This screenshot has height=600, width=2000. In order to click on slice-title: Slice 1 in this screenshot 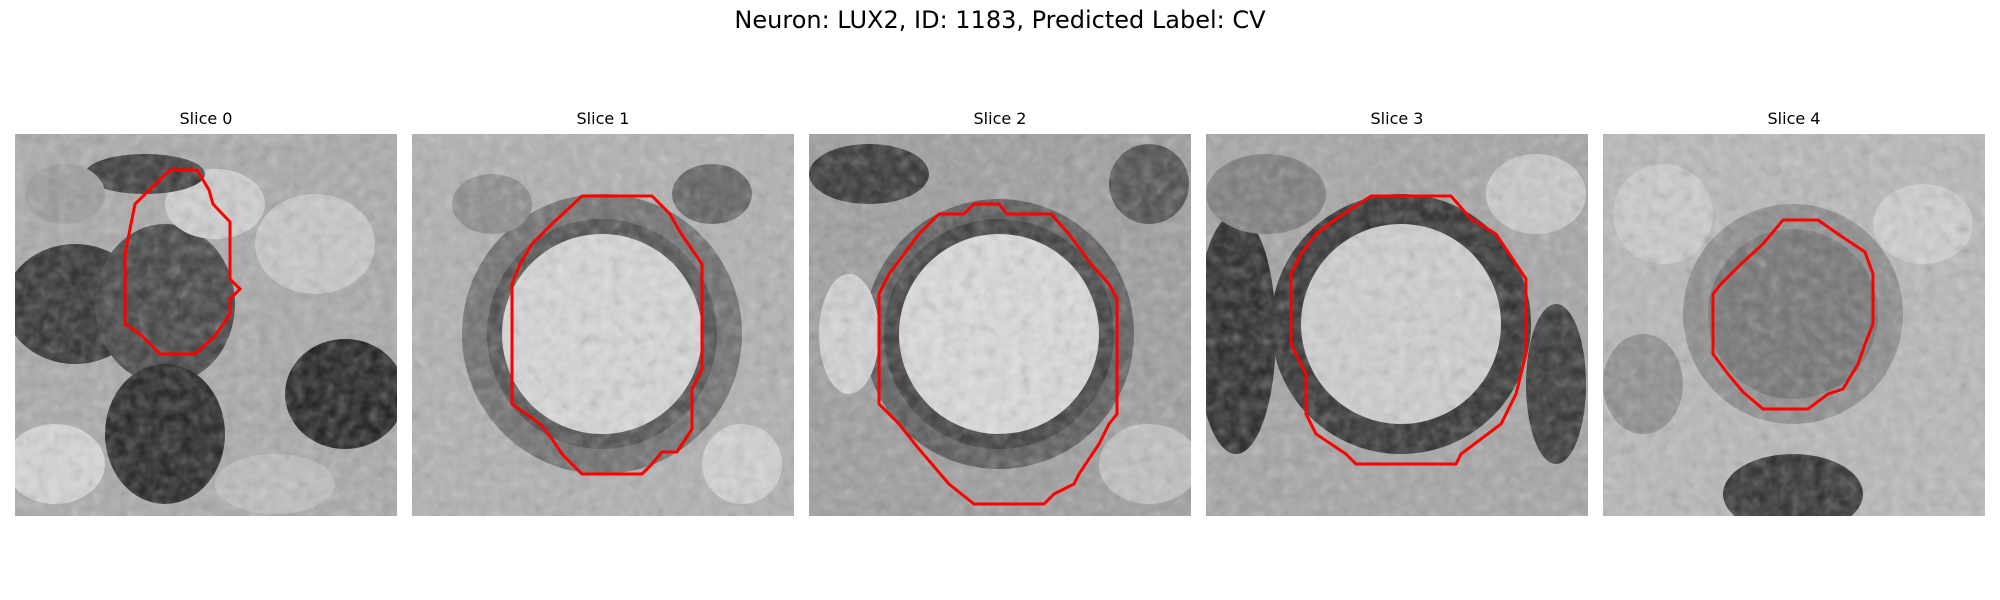, I will do `click(603, 118)`.